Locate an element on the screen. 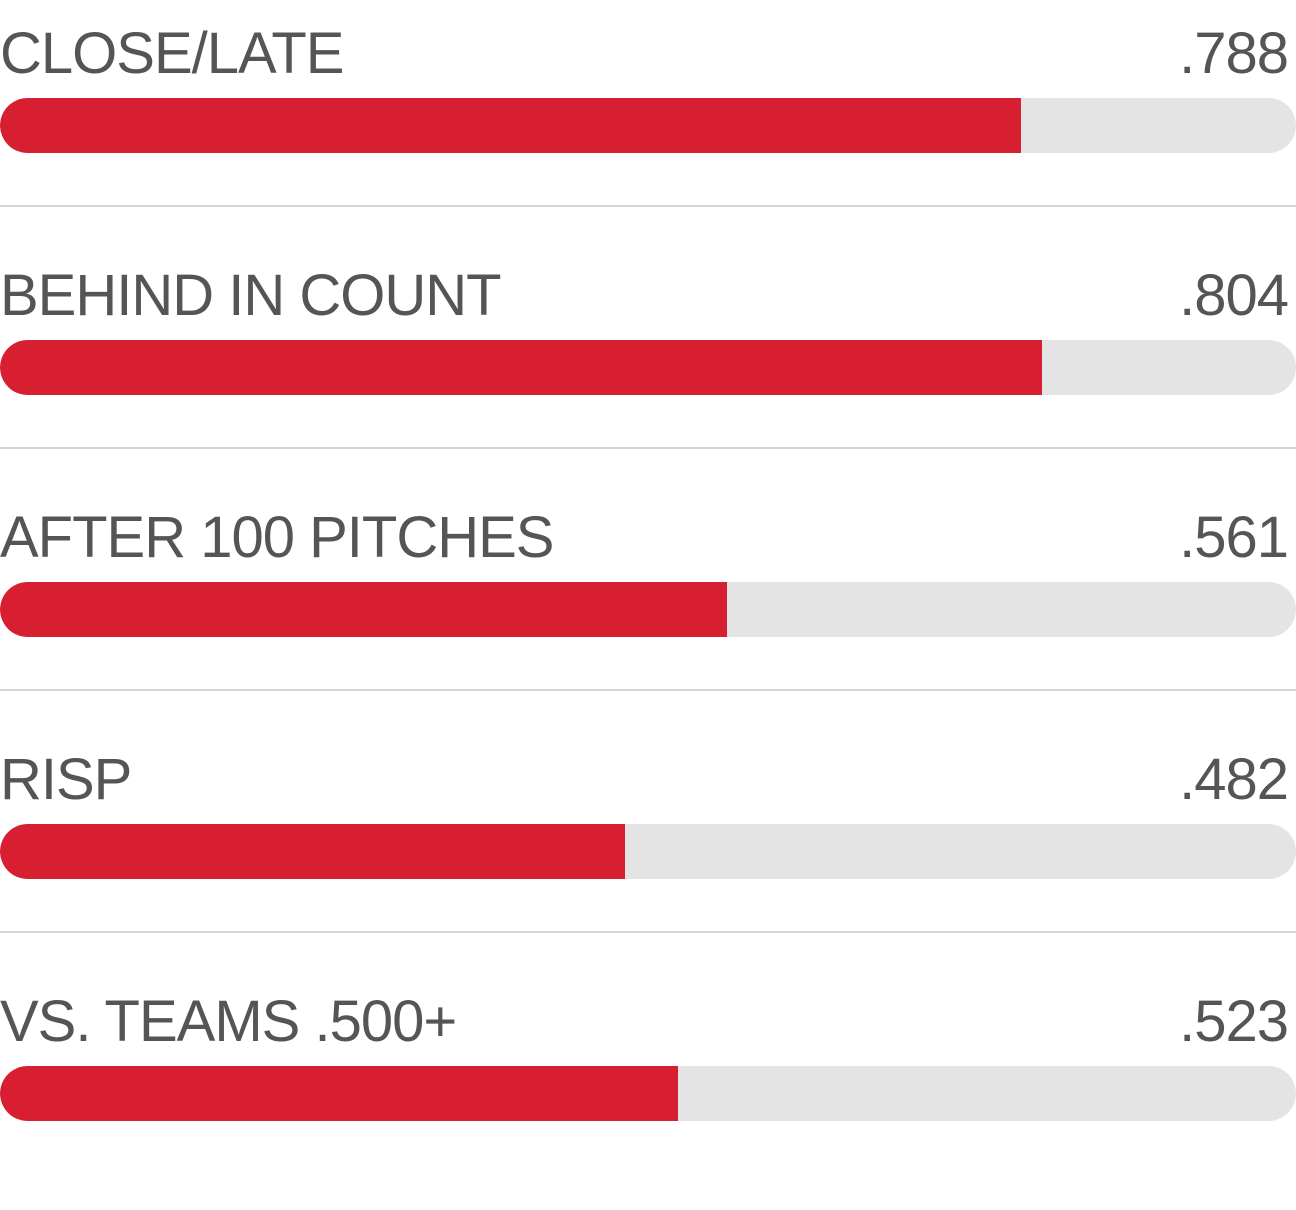  category-label: CLOSE/LATE is located at coordinates (172, 53).